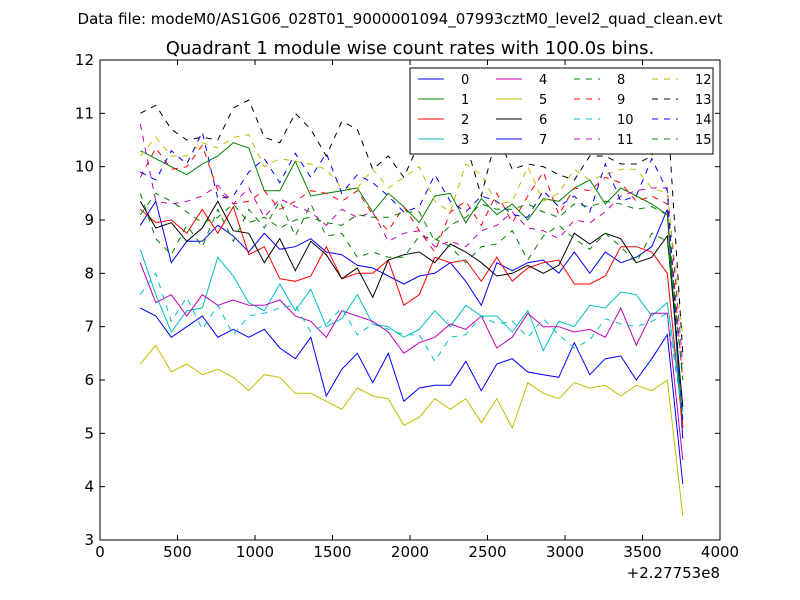  I want to click on x-tick-label: 500, so click(177, 552).